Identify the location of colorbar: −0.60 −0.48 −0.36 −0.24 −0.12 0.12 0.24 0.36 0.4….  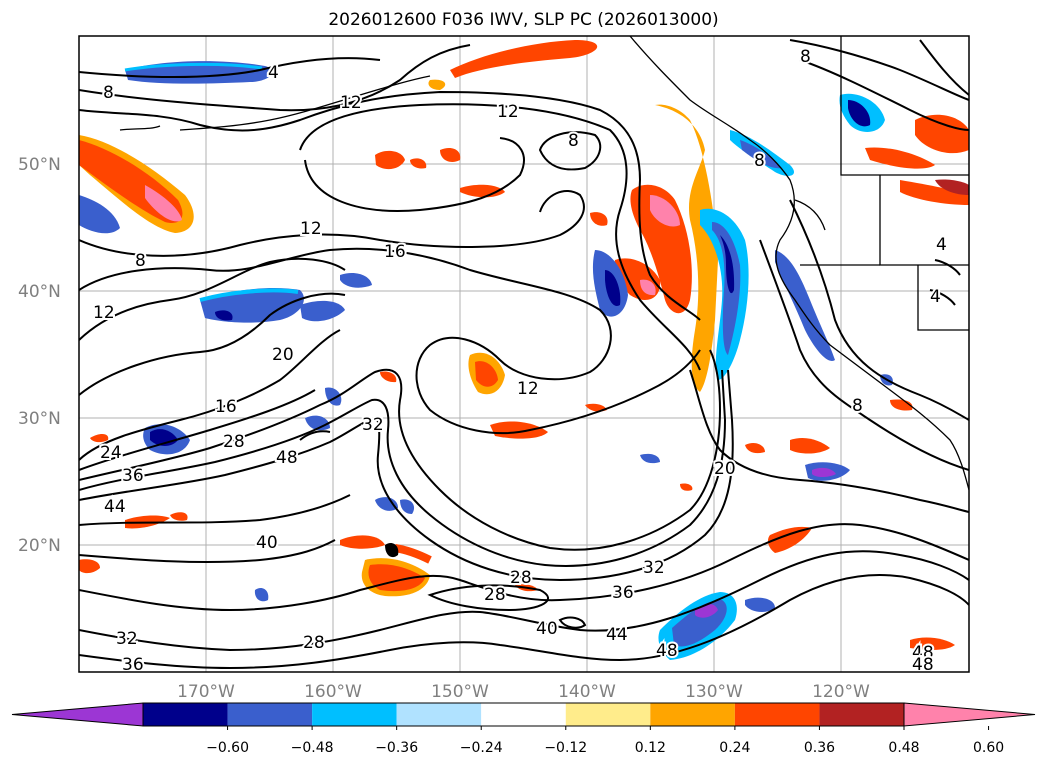
(523, 729).